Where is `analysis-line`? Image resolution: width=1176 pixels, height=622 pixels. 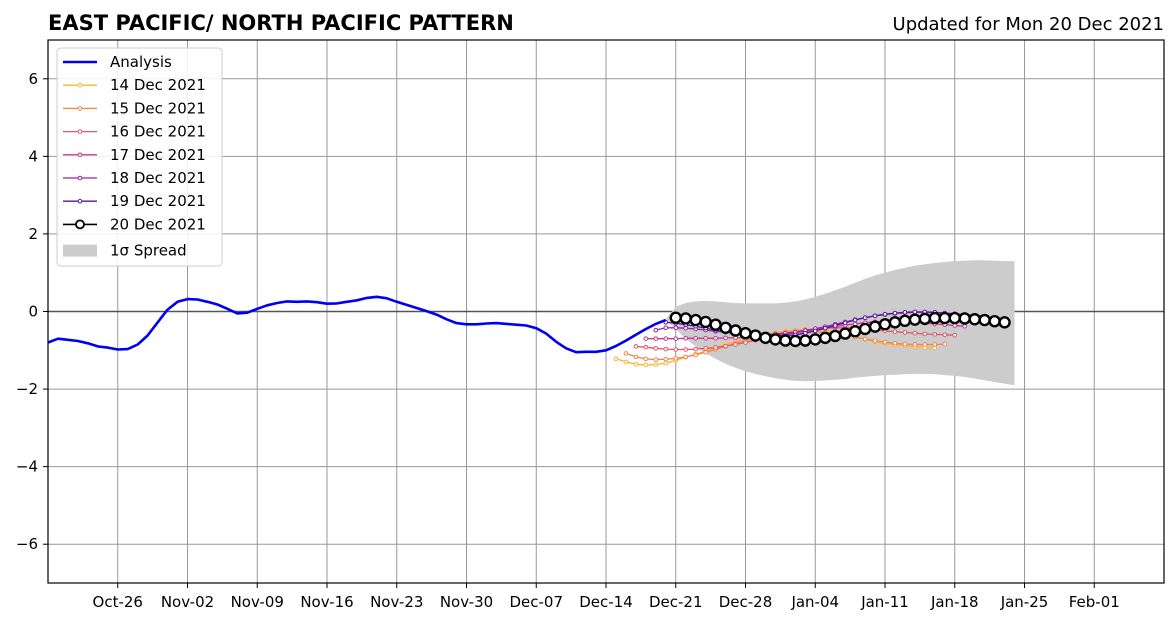
analysis-line is located at coordinates (357, 324).